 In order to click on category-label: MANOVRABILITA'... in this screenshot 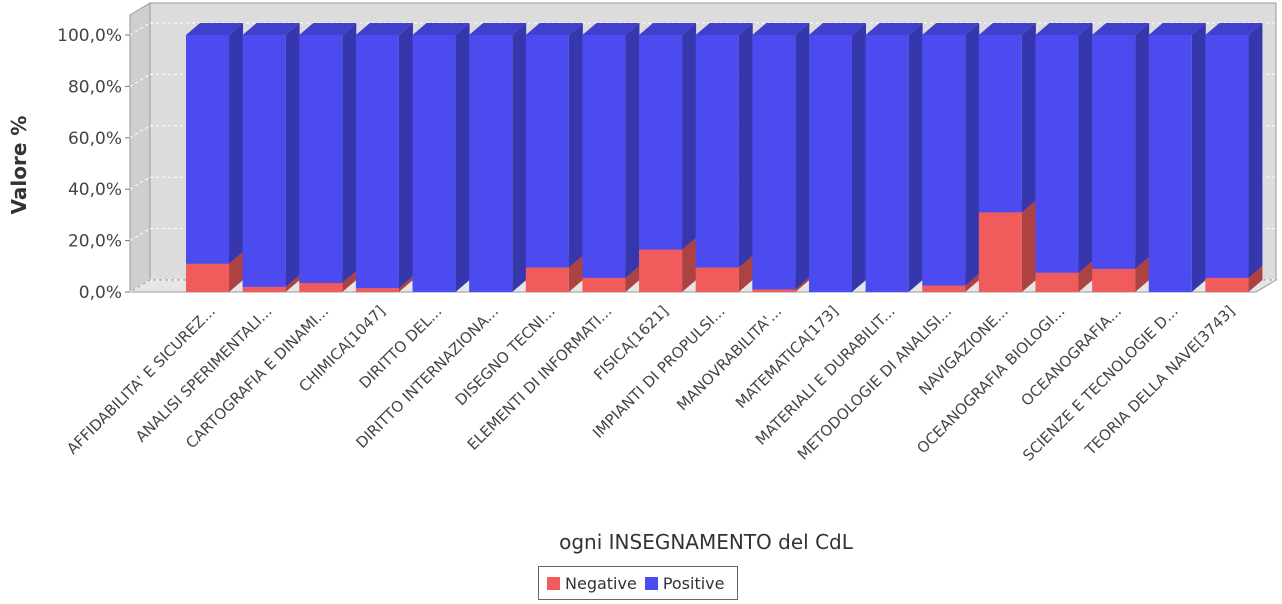, I will do `click(729, 358)`.